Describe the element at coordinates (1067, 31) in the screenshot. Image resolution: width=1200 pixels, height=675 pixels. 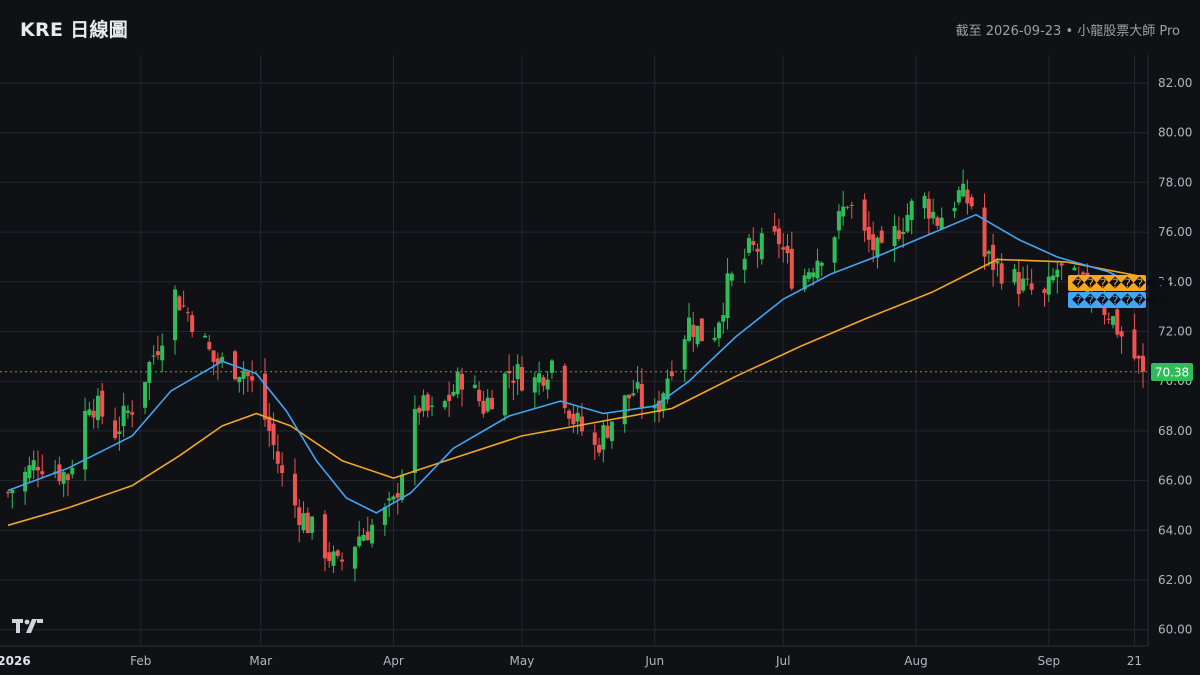
I see `page-subtitle: 截至 2026-09-23 • 小龍股票大師 Pro` at that location.